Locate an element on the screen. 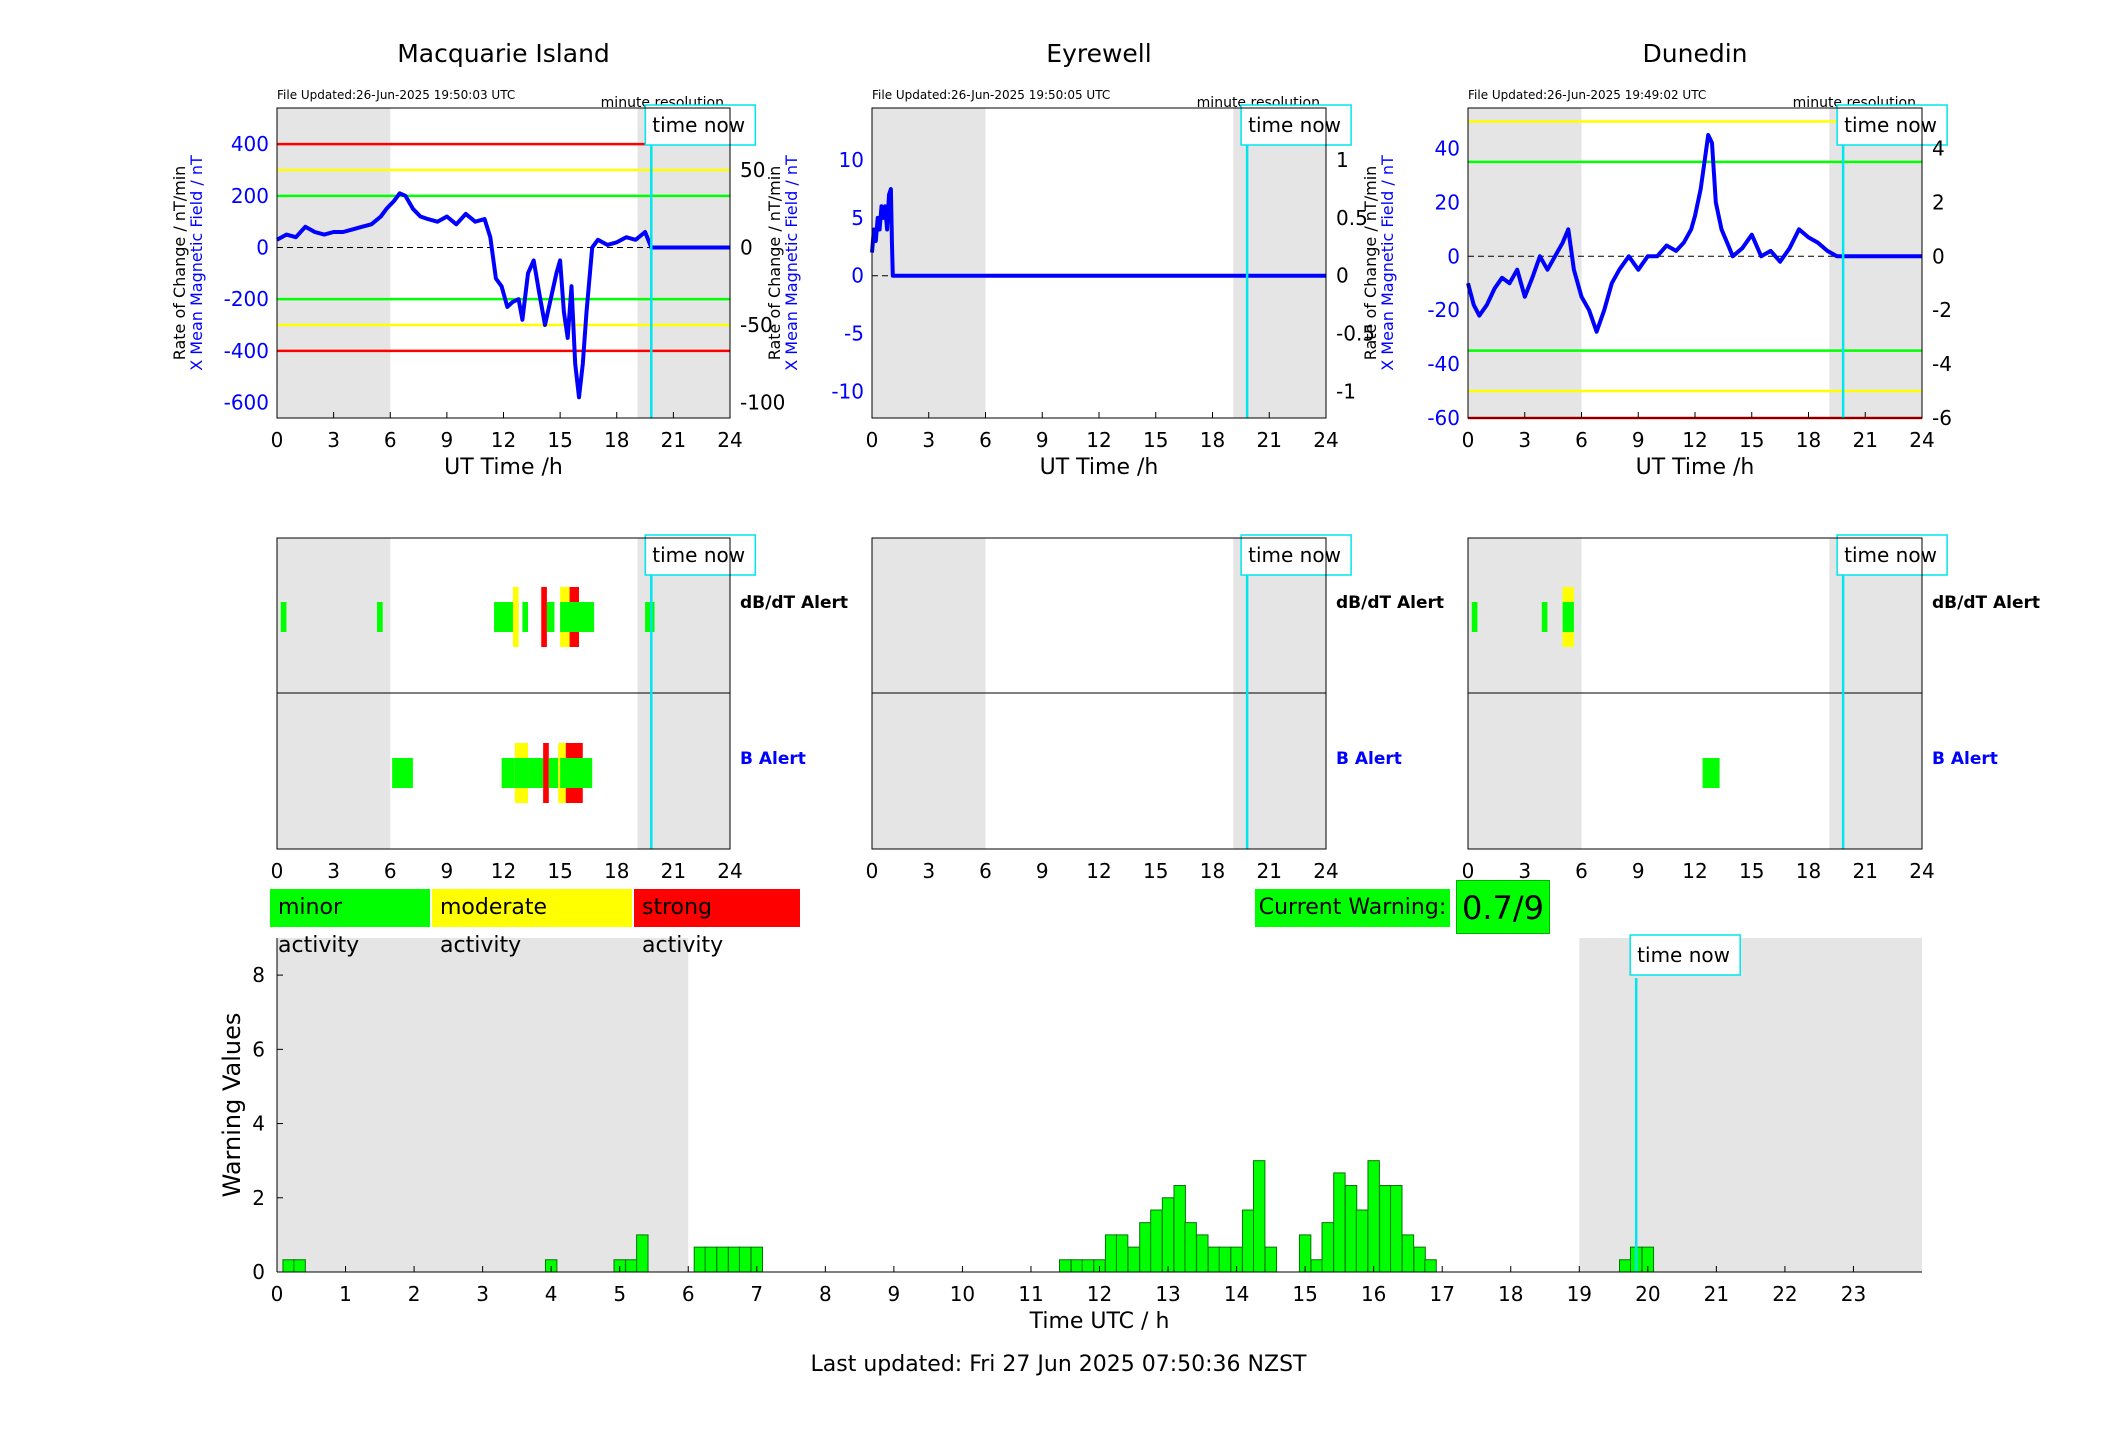 The image size is (2117, 1441). panel-1-alert-x-tick-label: 21 is located at coordinates (1269, 871).